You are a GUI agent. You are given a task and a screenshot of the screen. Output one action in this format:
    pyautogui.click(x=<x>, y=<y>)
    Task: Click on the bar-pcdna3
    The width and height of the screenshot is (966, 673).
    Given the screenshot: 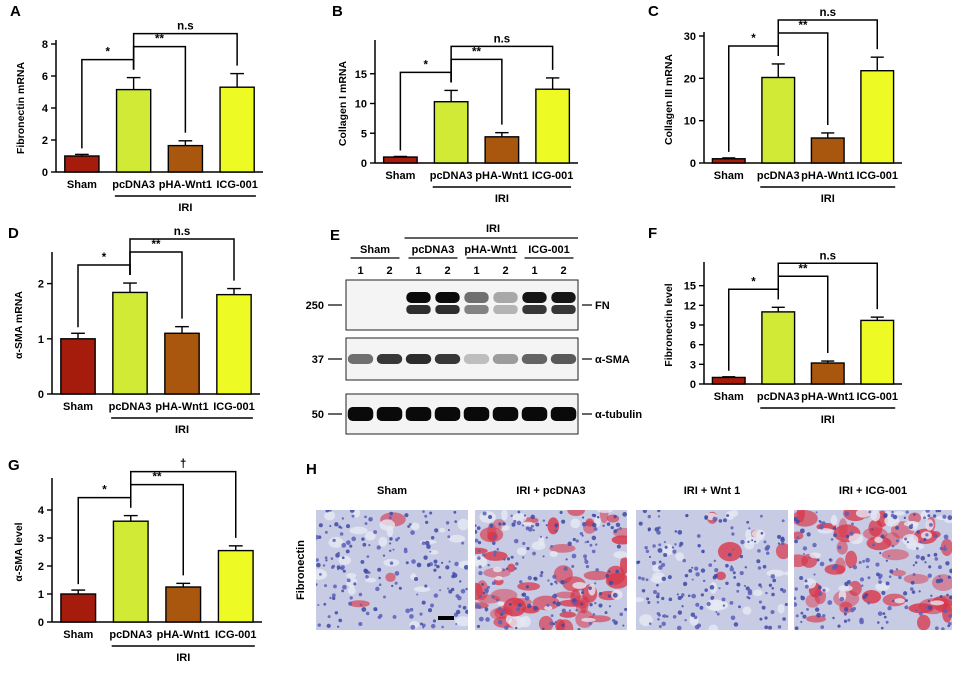 What is the action you would take?
    pyautogui.click(x=778, y=348)
    